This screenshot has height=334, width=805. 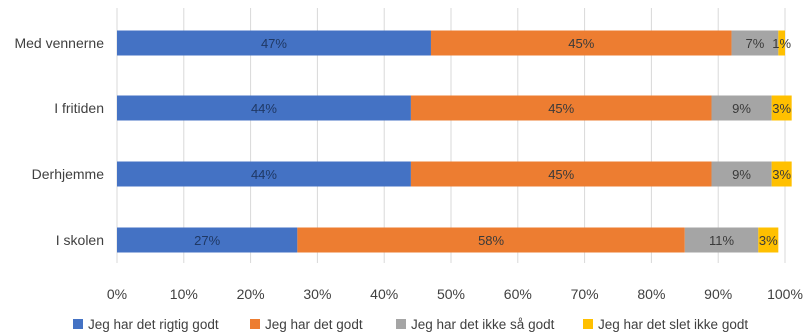 What do you see at coordinates (785, 294) in the screenshot?
I see `x-tick-label: 100%` at bounding box center [785, 294].